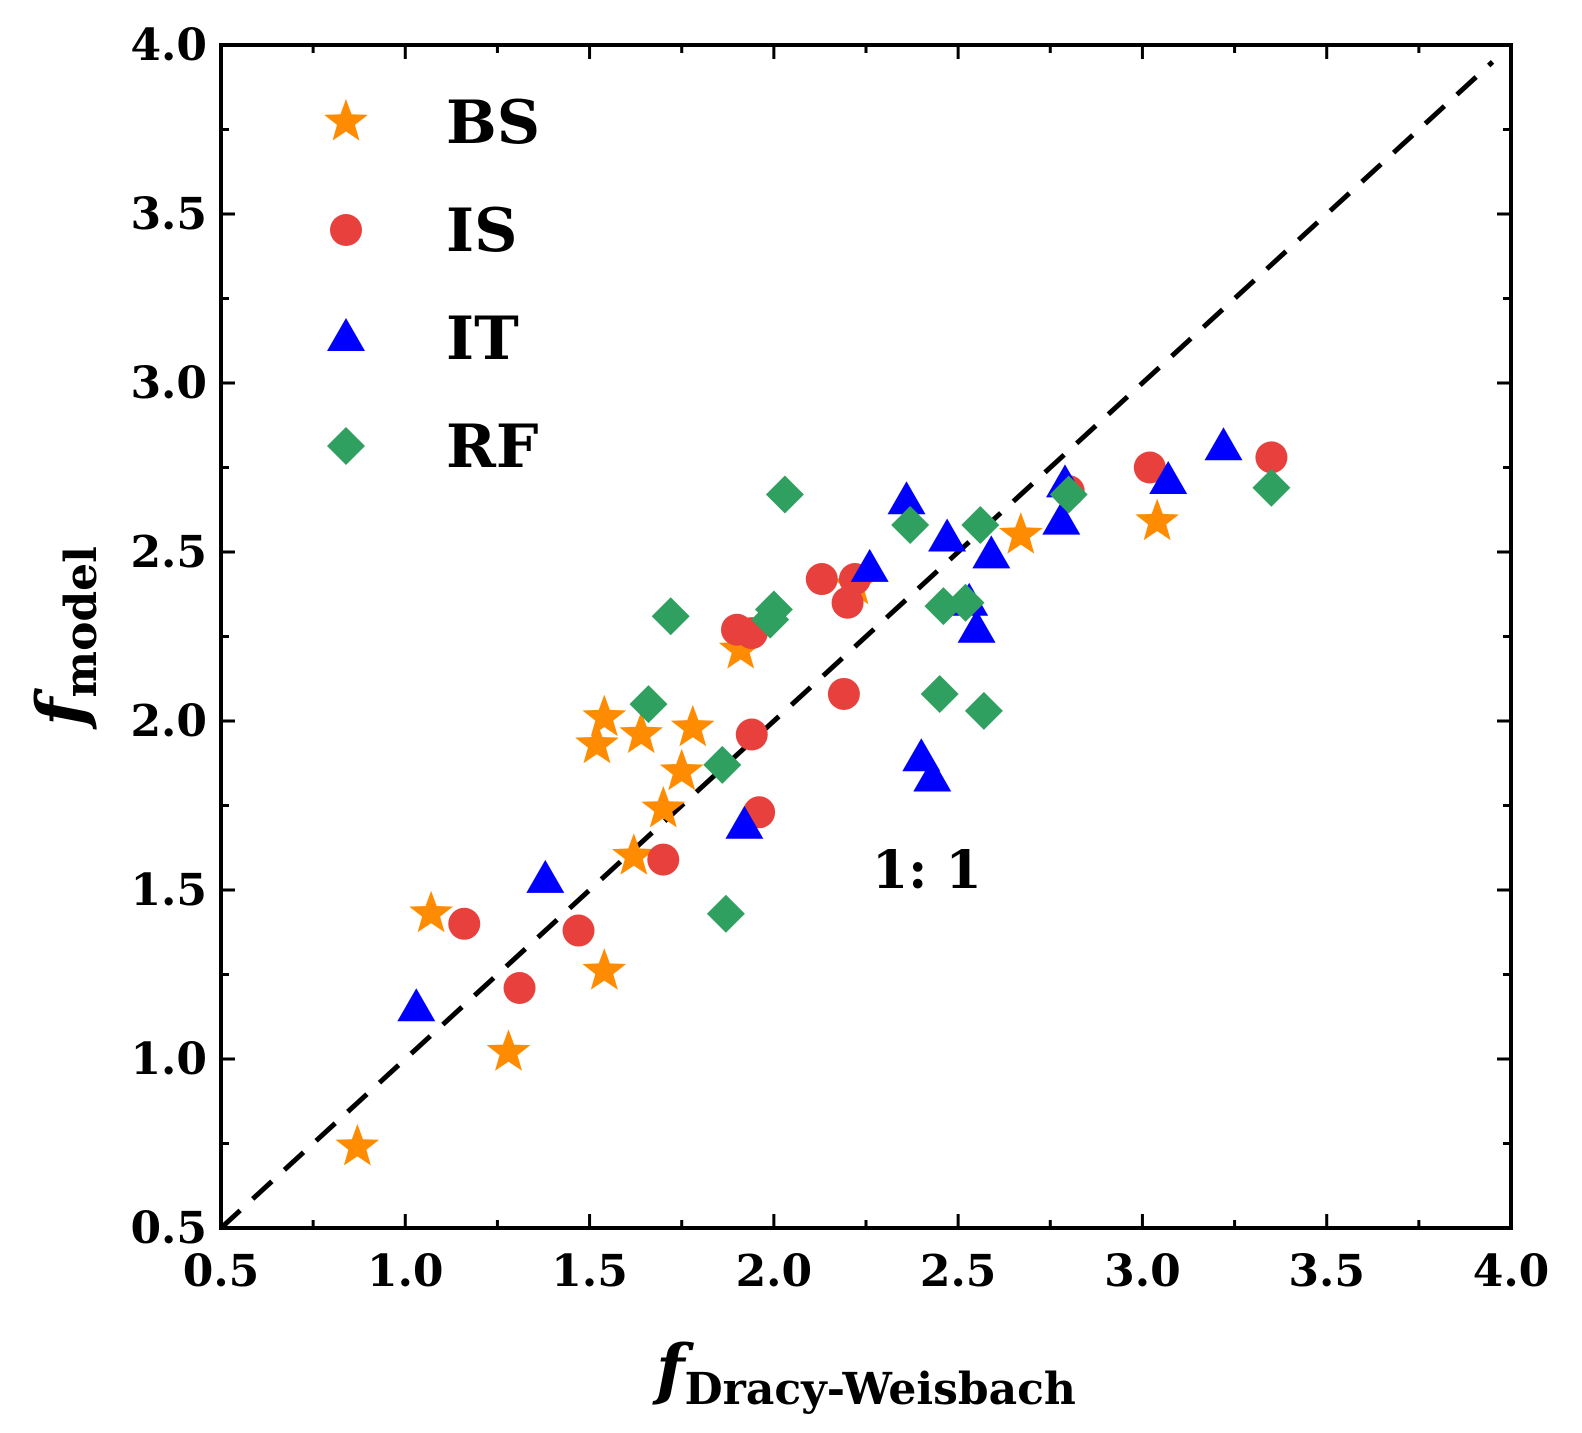 Image resolution: width=1582 pixels, height=1433 pixels. Describe the element at coordinates (481, 231) in the screenshot. I see `legend-label-is: IS` at that location.